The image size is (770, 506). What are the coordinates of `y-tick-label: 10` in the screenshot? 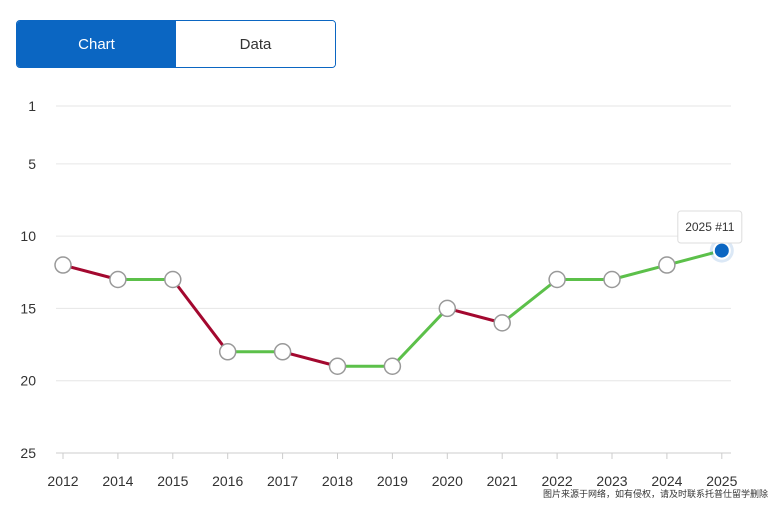 It's located at (28, 236).